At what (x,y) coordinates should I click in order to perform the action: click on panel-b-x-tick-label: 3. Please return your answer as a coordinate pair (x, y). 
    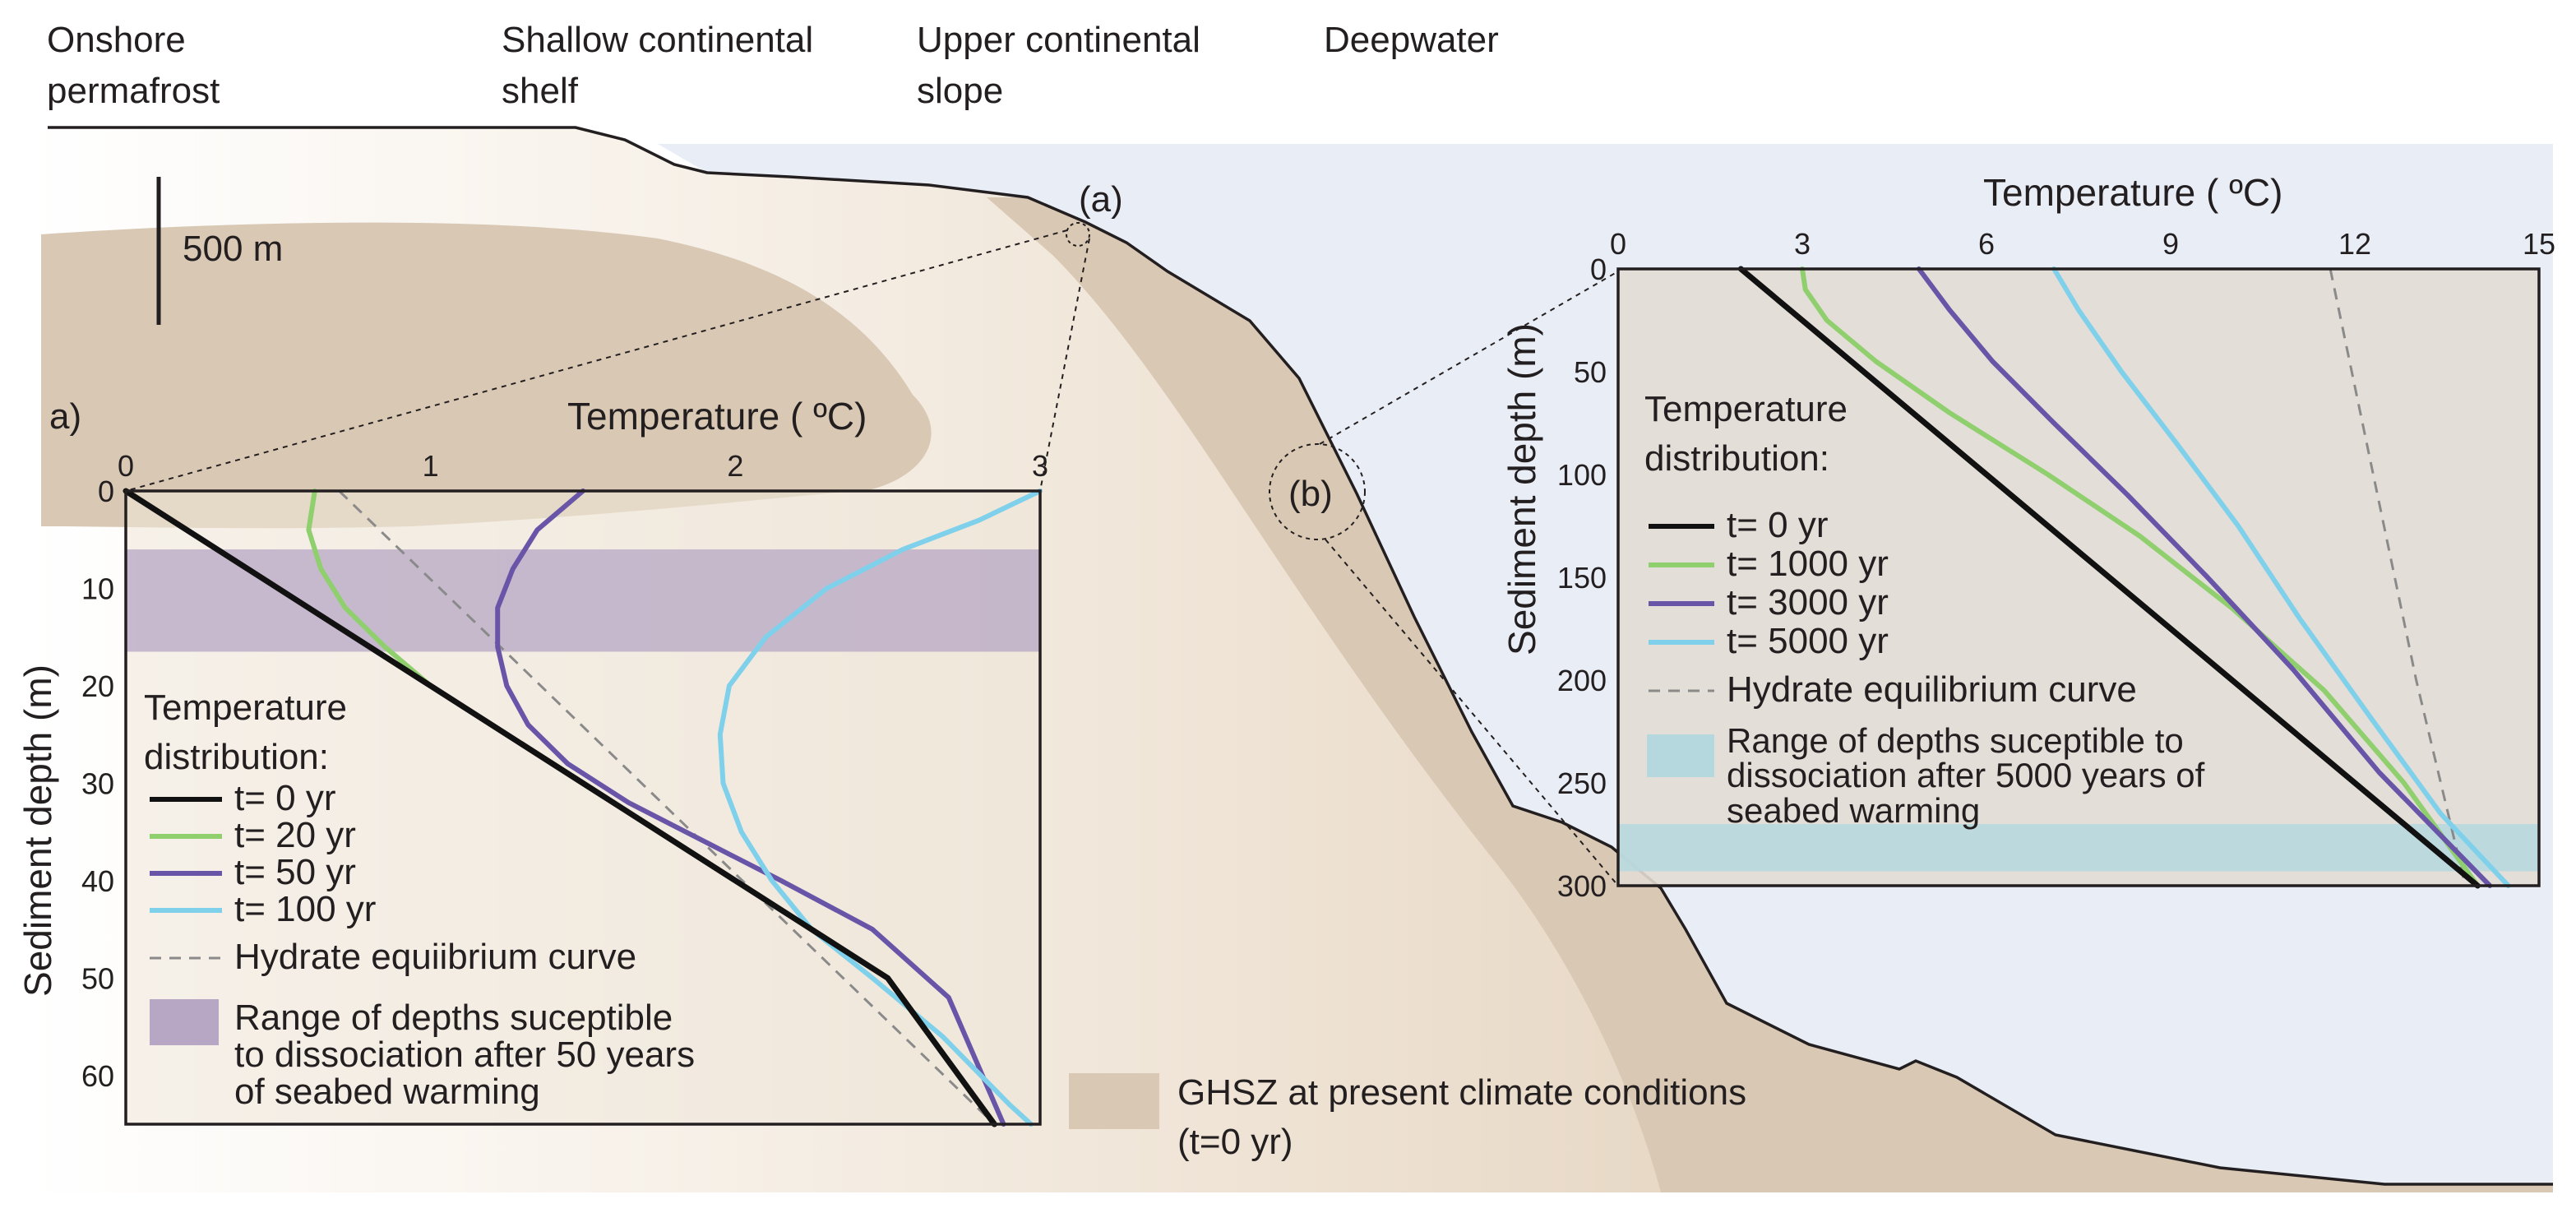
    Looking at the image, I should click on (1802, 244).